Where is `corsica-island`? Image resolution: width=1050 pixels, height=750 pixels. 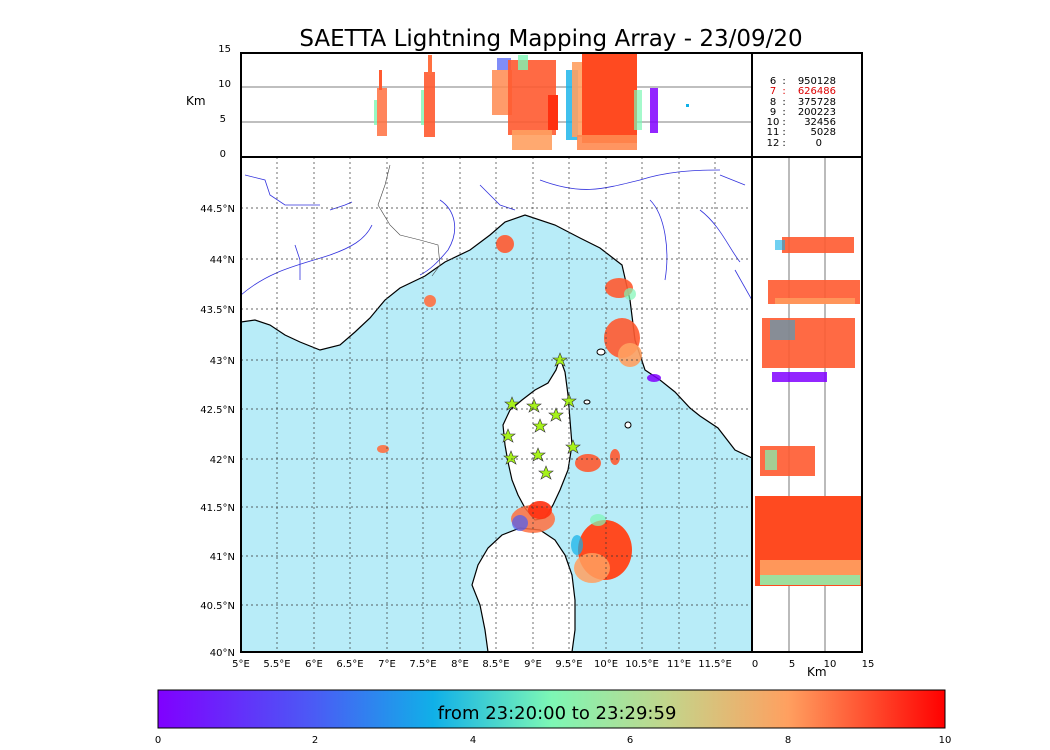
corsica-island is located at coordinates (537, 438).